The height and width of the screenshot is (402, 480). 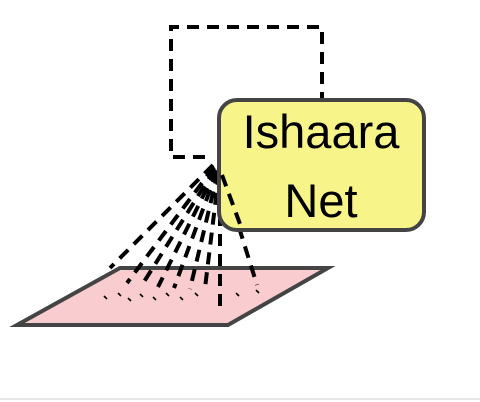 What do you see at coordinates (322, 131) in the screenshot?
I see `node-label-line1: Ishaara` at bounding box center [322, 131].